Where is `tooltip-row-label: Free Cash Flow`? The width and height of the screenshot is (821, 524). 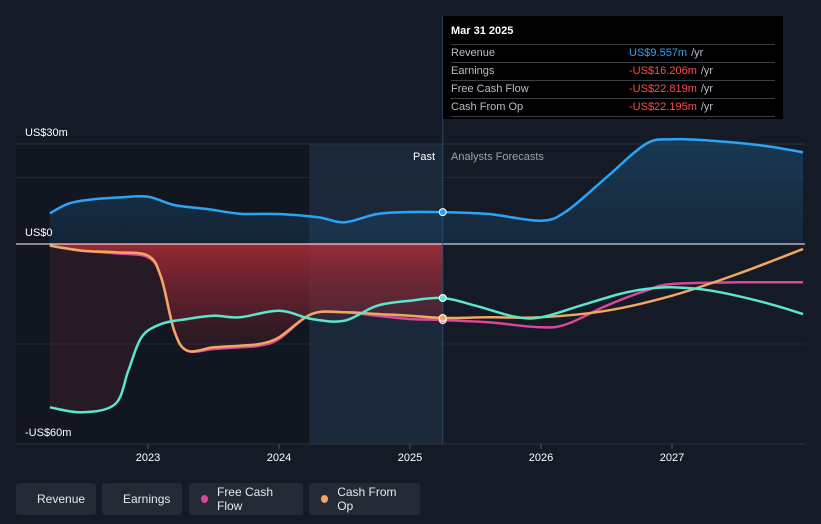
tooltip-row-label: Free Cash Flow is located at coordinates (490, 89).